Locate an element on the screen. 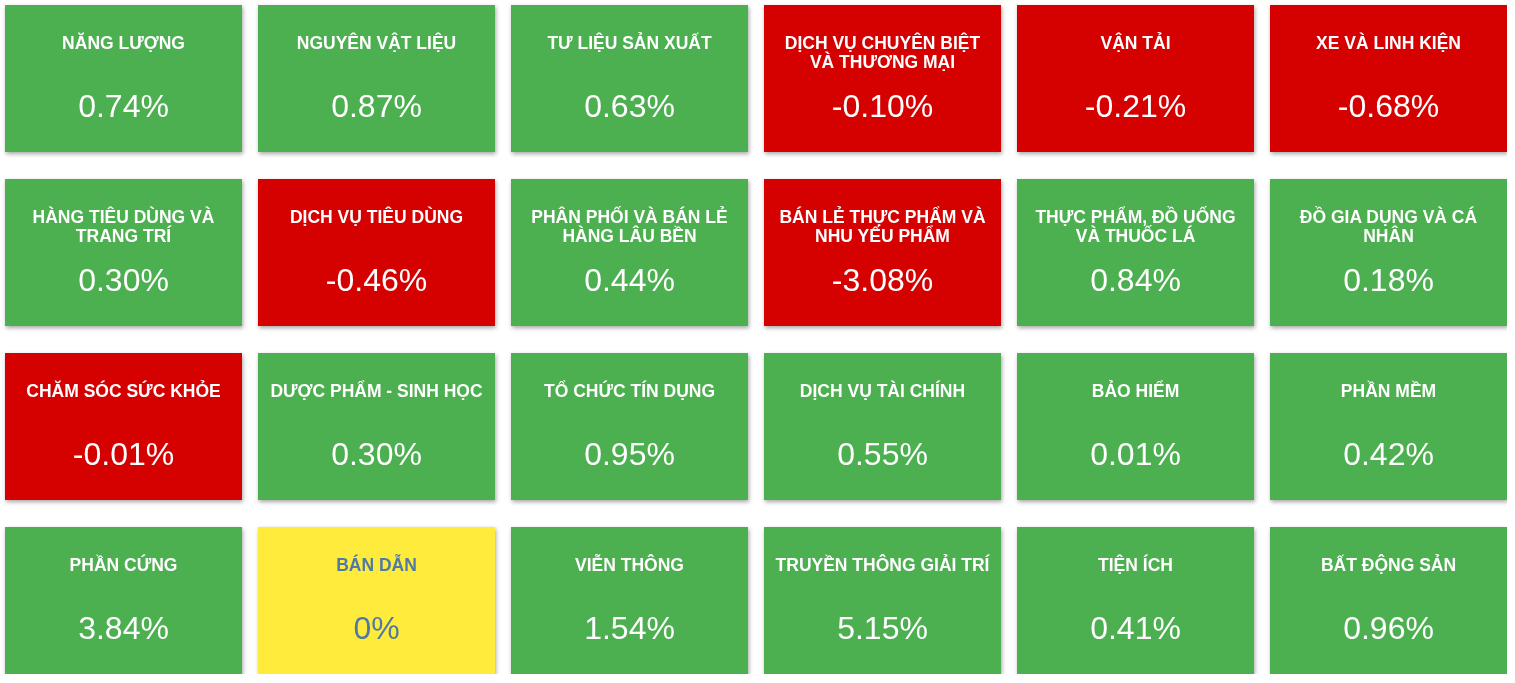  category-label: BẤT ĐỘNG SẢN is located at coordinates (1388, 564).